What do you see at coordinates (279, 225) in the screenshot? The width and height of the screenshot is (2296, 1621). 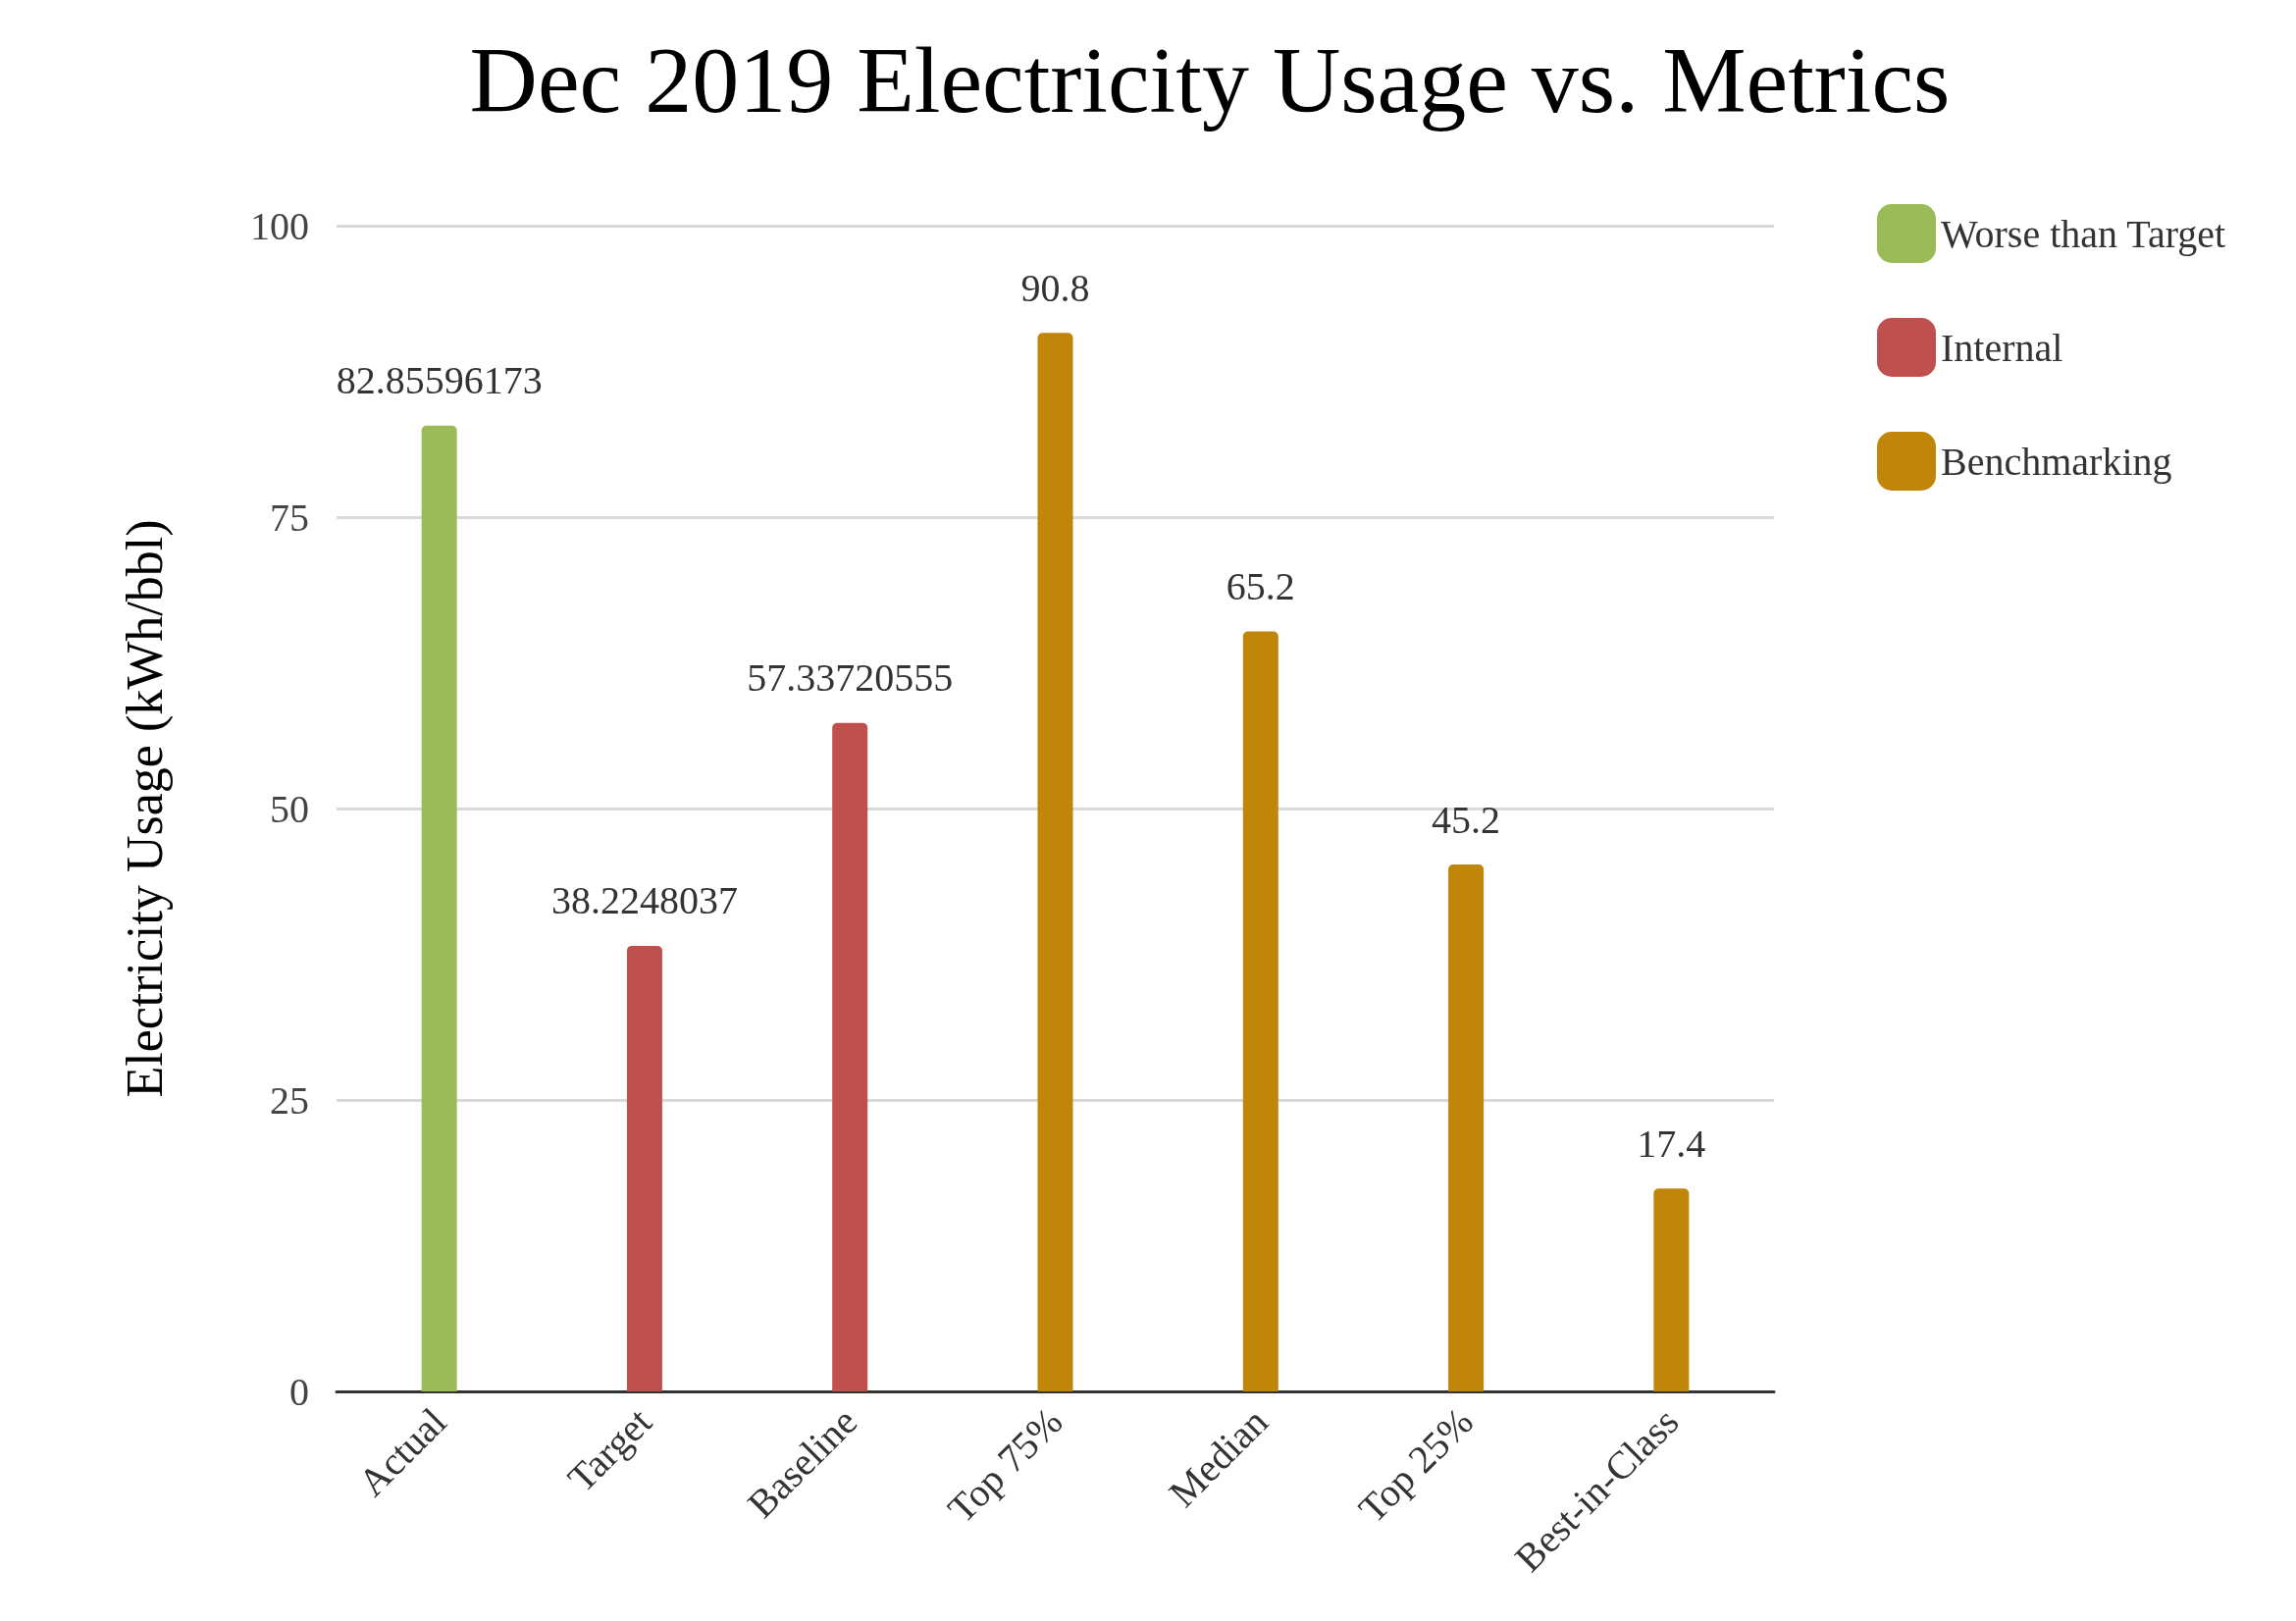 I see `y-tick-label: 100` at bounding box center [279, 225].